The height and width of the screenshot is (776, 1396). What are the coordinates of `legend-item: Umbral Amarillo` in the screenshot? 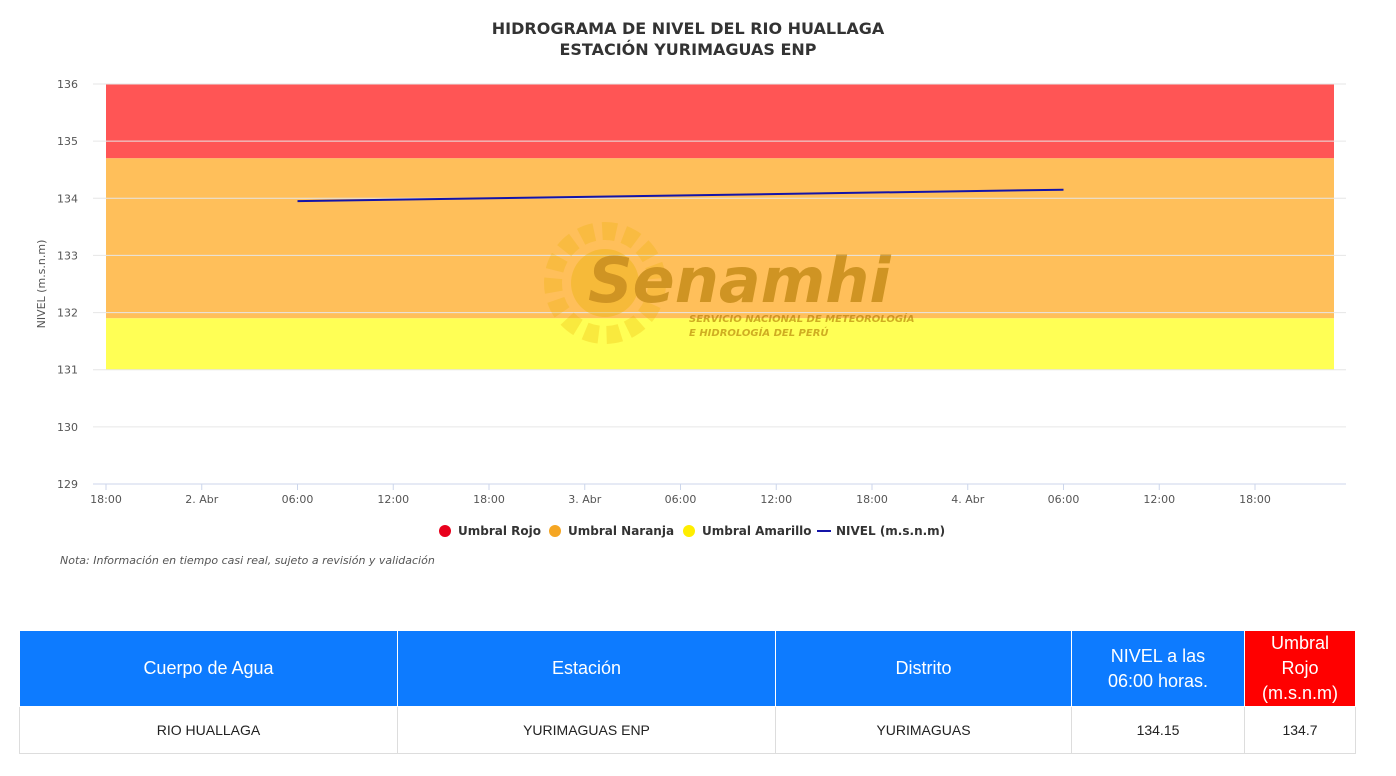 It's located at (747, 531).